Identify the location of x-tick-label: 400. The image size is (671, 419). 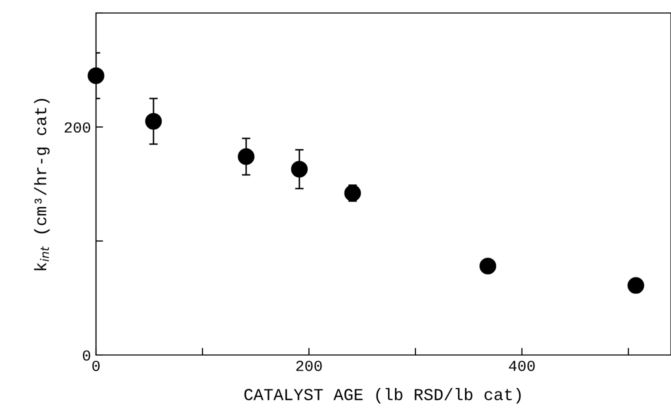
(521, 366).